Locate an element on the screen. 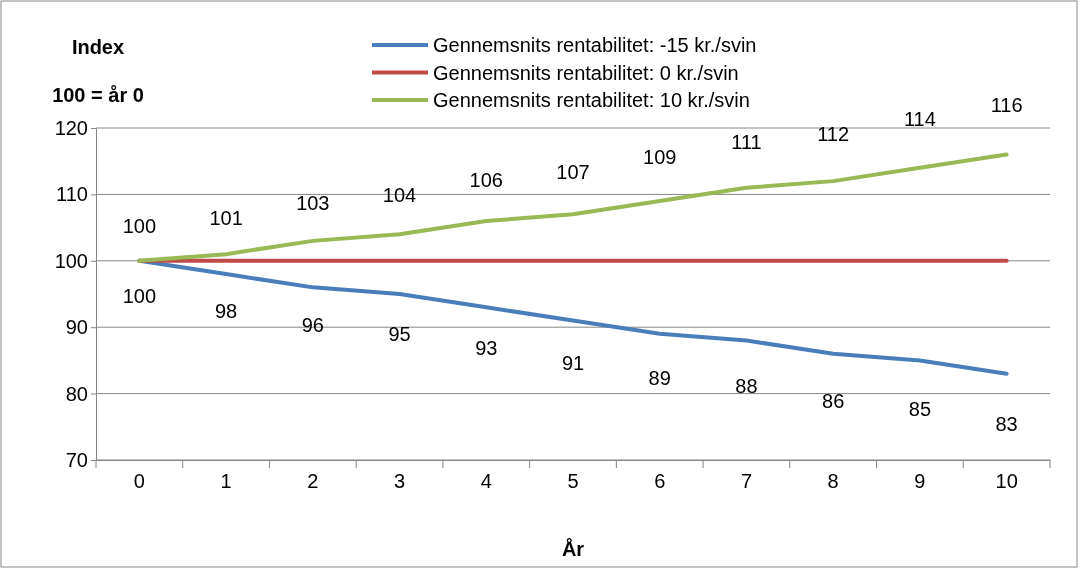  x-tick-label: 4 is located at coordinates (486, 481).